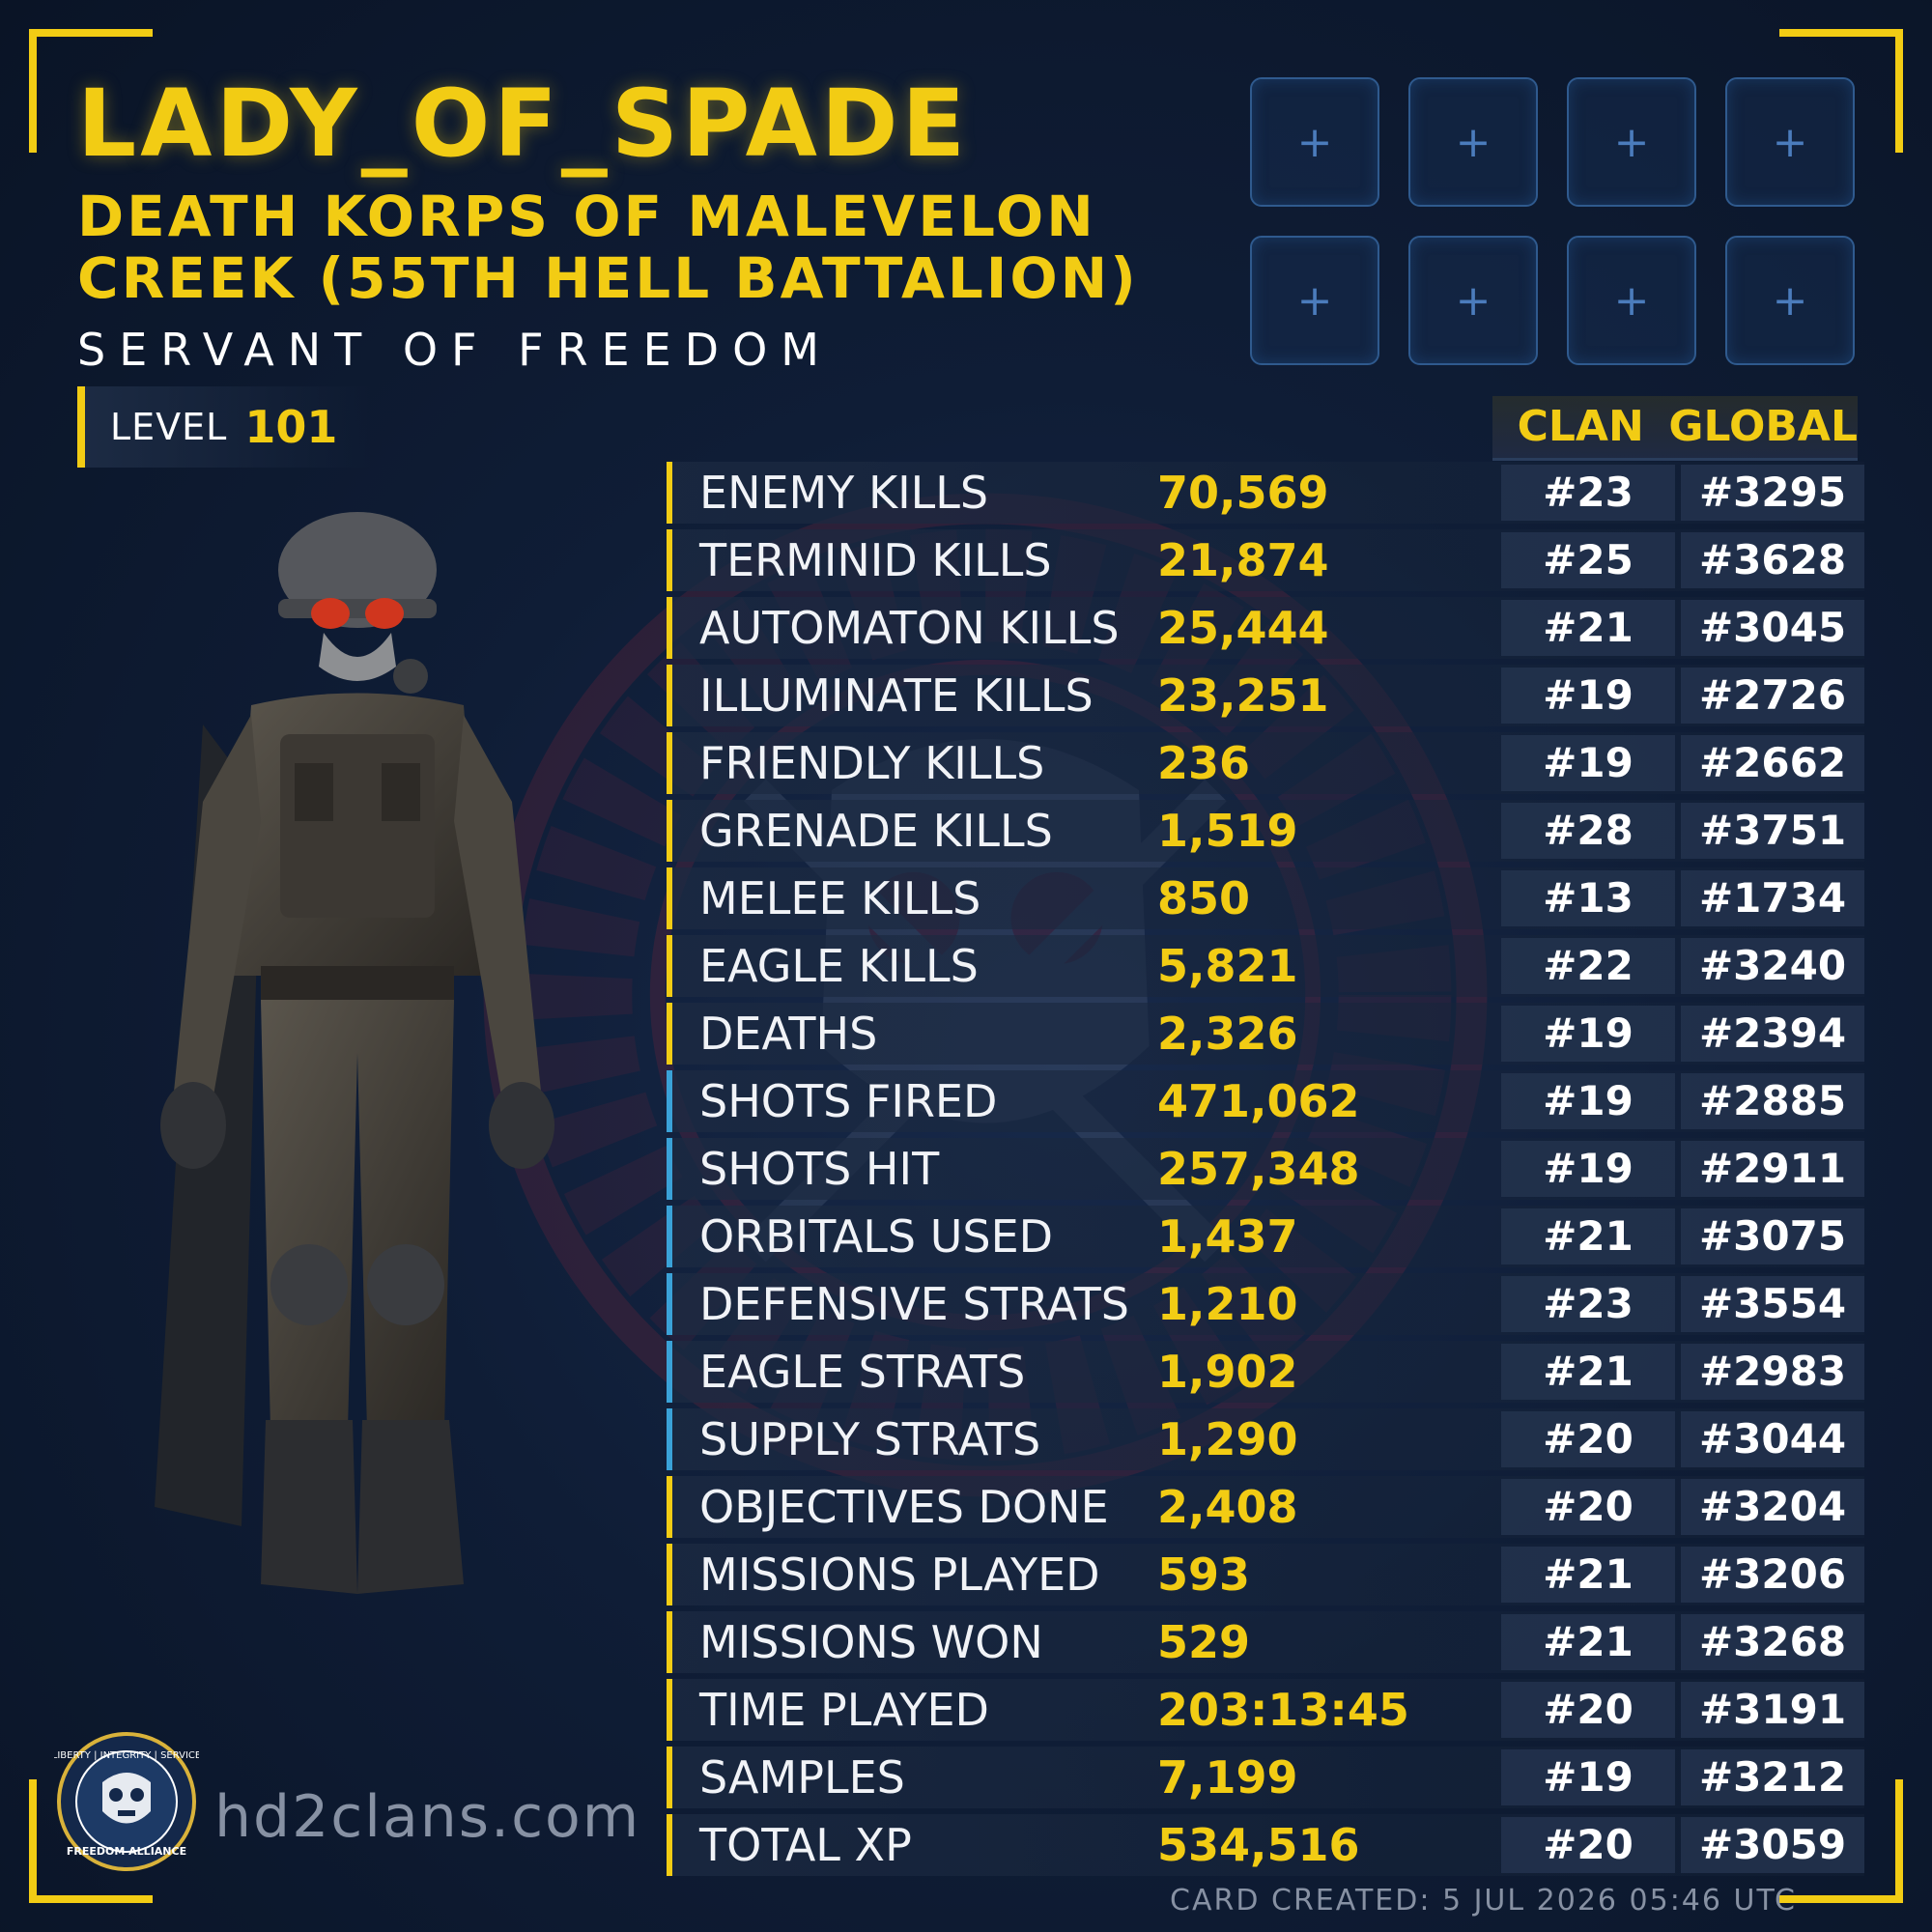 The image size is (1932, 1932). I want to click on stat-row-samples: SAMPLES 7,199 #19 #3212, so click(1265, 1777).